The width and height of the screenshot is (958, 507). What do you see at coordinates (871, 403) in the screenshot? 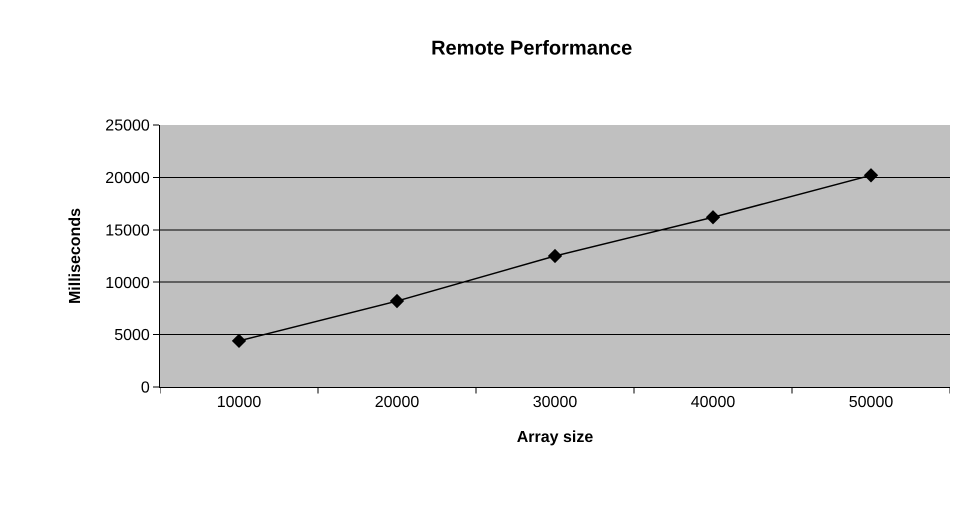
I see `x-tick-label: 50000` at bounding box center [871, 403].